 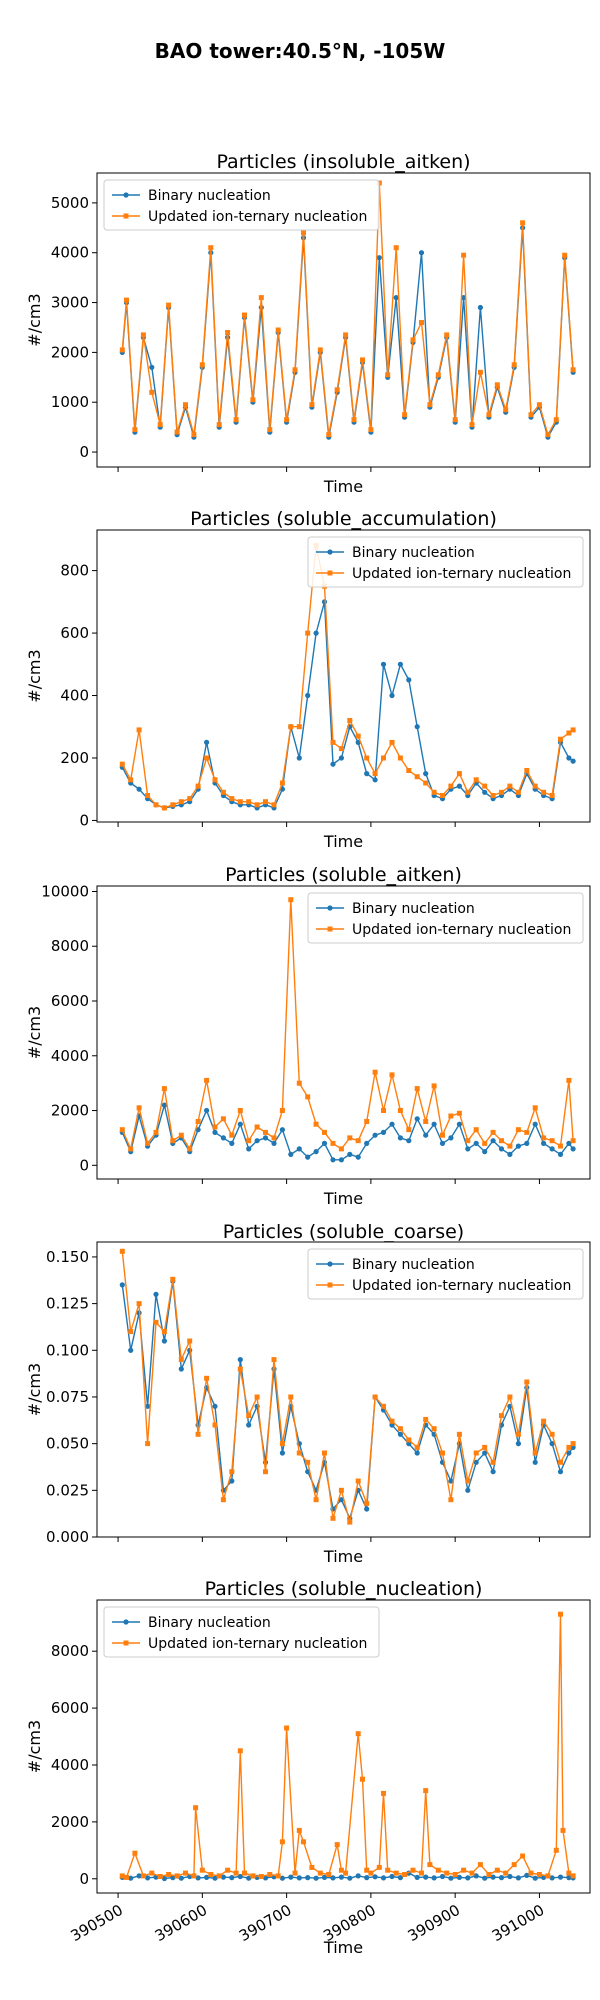 I want to click on legend-marker-binary, so click(x=330, y=552).